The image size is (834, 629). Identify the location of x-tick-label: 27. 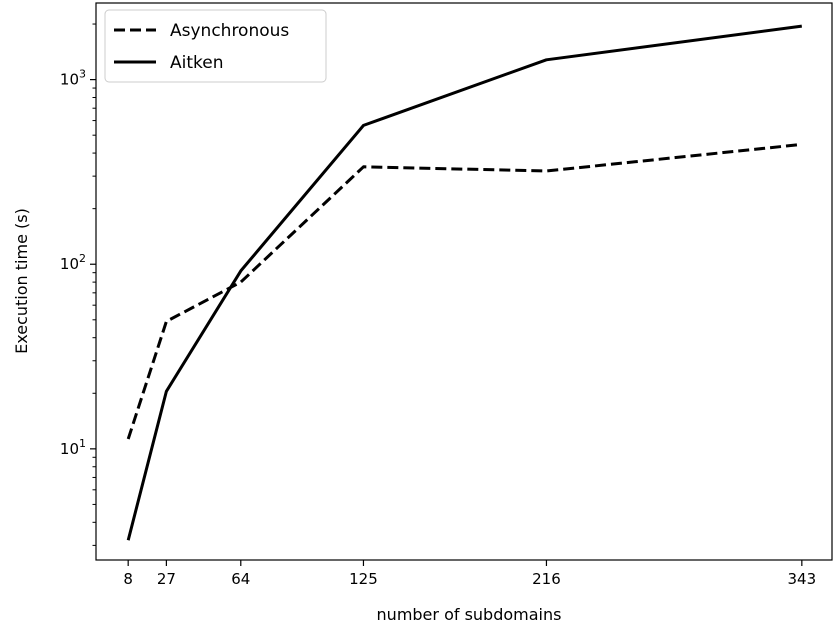
(166, 579).